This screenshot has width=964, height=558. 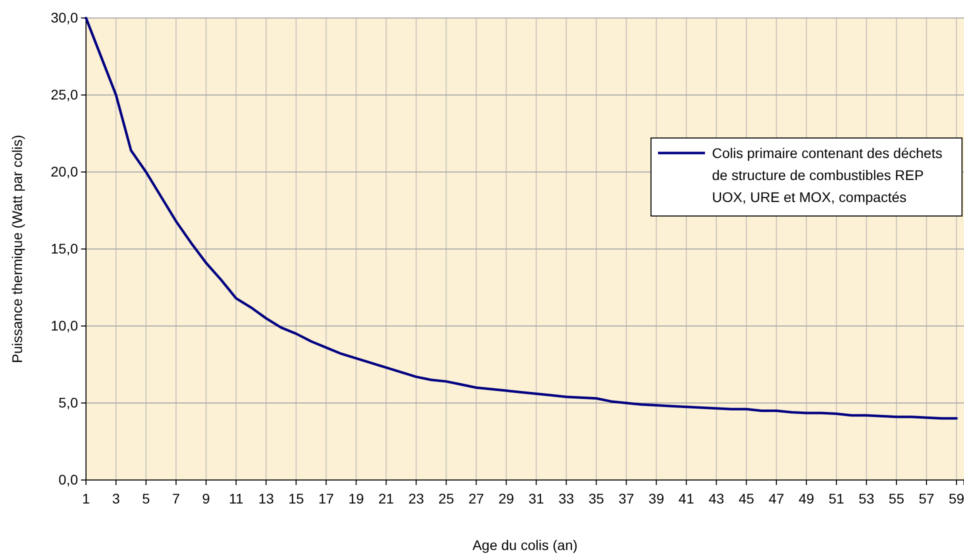 What do you see at coordinates (776, 498) in the screenshot?
I see `x-tick-label: 47` at bounding box center [776, 498].